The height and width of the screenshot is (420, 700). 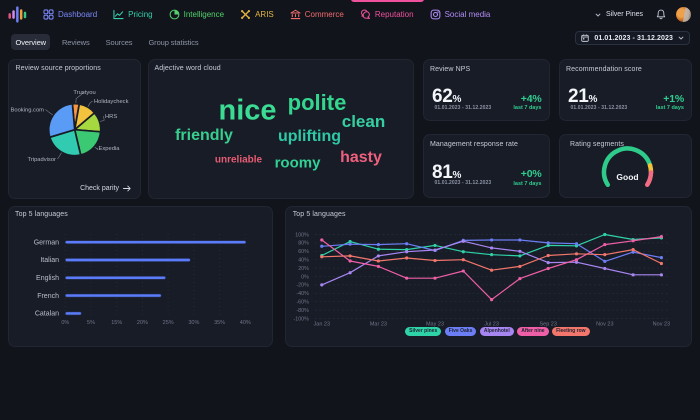 I want to click on card-title: Rating segments, so click(x=597, y=144).